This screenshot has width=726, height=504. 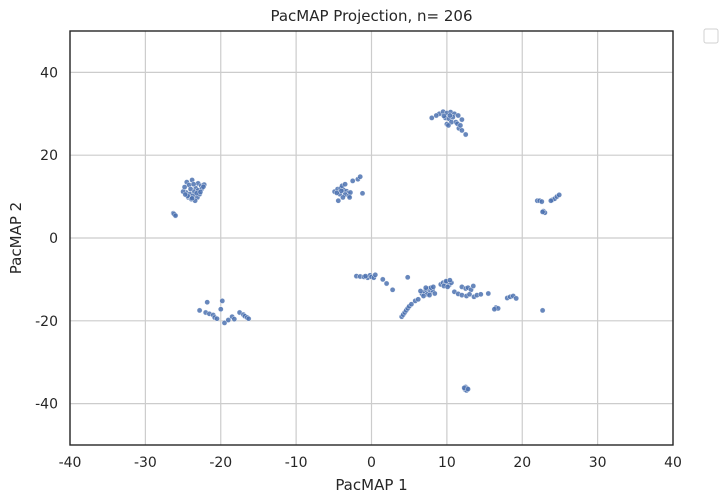 What do you see at coordinates (220, 463) in the screenshot?
I see `x-tick-label: -20` at bounding box center [220, 463].